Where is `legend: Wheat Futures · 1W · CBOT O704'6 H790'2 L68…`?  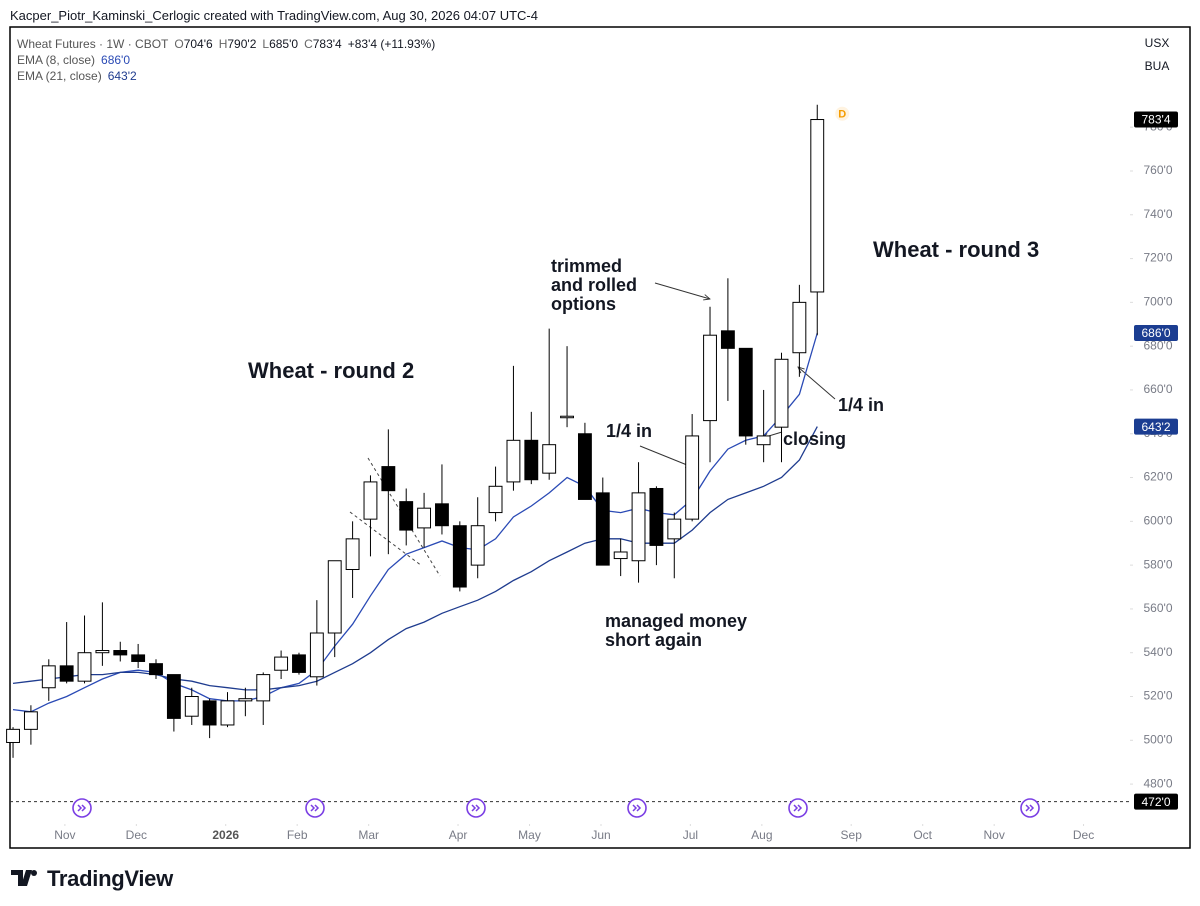
legend: Wheat Futures · 1W · CBOT O704'6 H790'2 L68… is located at coordinates (229, 60).